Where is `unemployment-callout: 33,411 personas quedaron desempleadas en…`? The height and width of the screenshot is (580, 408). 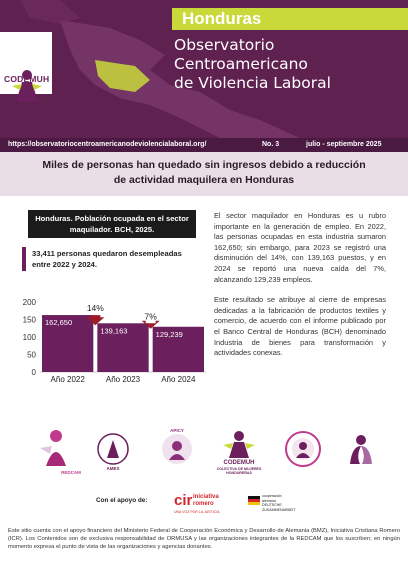
unemployment-callout: 33,411 personas quedaron desempleadas en… is located at coordinates (107, 259).